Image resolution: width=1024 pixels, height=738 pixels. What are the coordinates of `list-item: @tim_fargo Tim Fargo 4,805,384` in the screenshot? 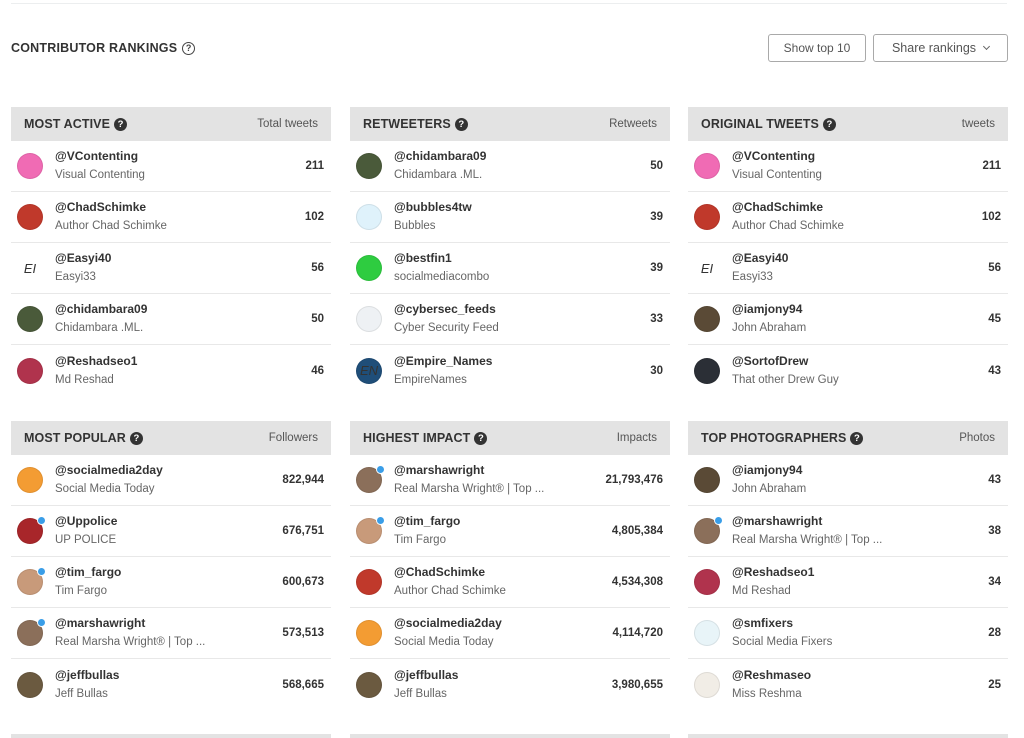 It's located at (510, 531).